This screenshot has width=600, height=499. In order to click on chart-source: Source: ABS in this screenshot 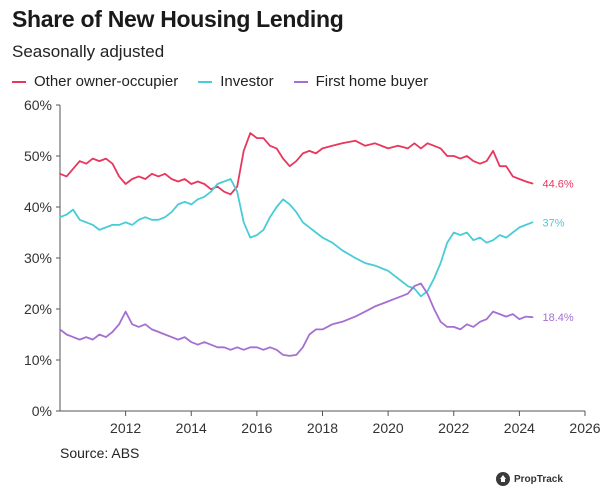, I will do `click(100, 453)`.